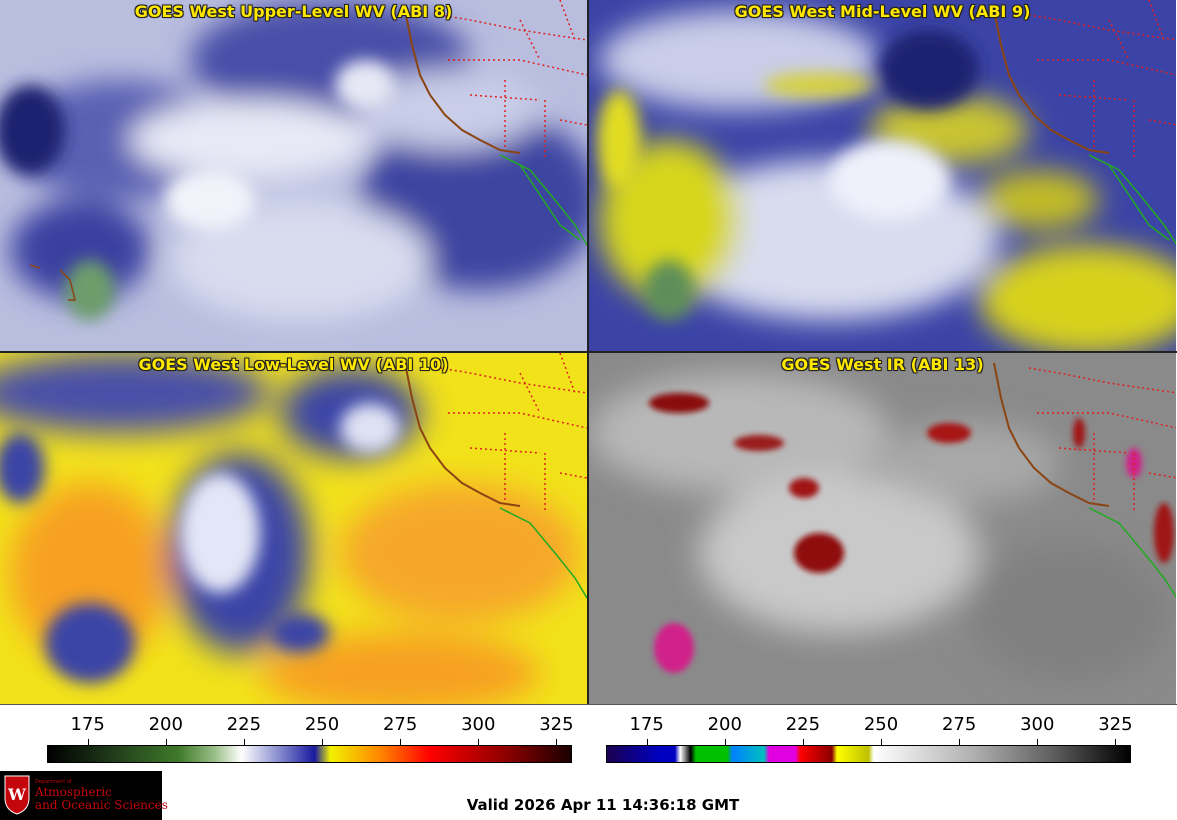 Image resolution: width=1177 pixels, height=820 pixels. What do you see at coordinates (293, 11) in the screenshot?
I see `panel-title: GOES West Upper-Level WV (ABI 8)` at bounding box center [293, 11].